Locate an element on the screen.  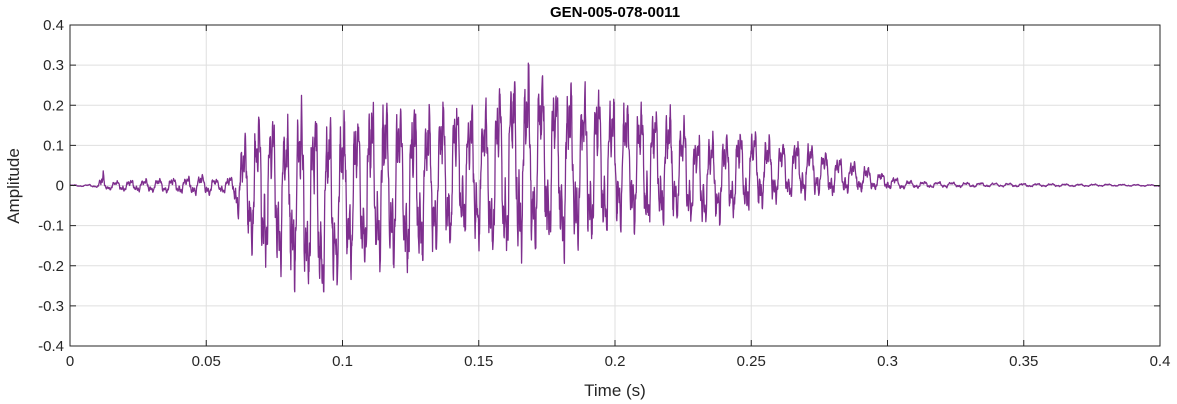
y-axis-label: Amplitude is located at coordinates (13, 186).